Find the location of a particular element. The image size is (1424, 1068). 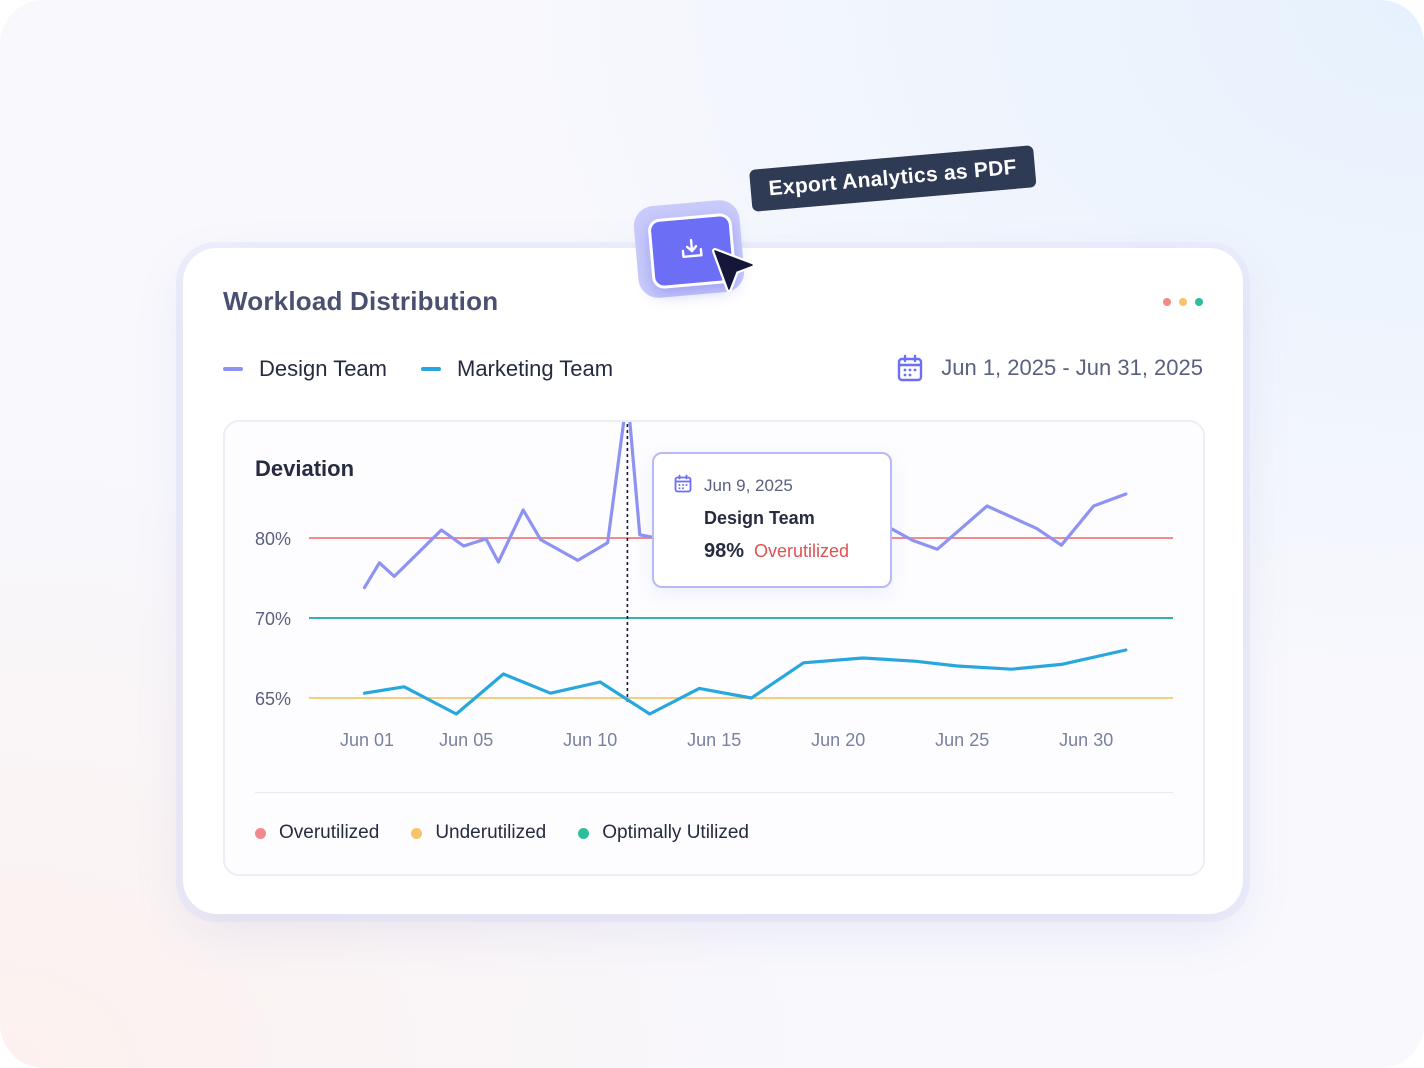

status-label: Underutilized is located at coordinates (491, 832).